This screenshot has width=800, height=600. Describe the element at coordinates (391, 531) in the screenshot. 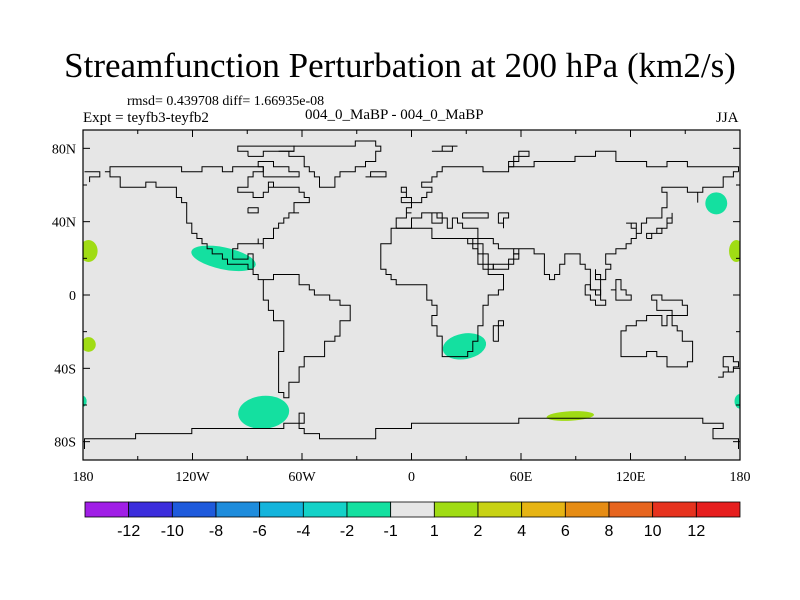

I see `colorbar-label: -1` at that location.